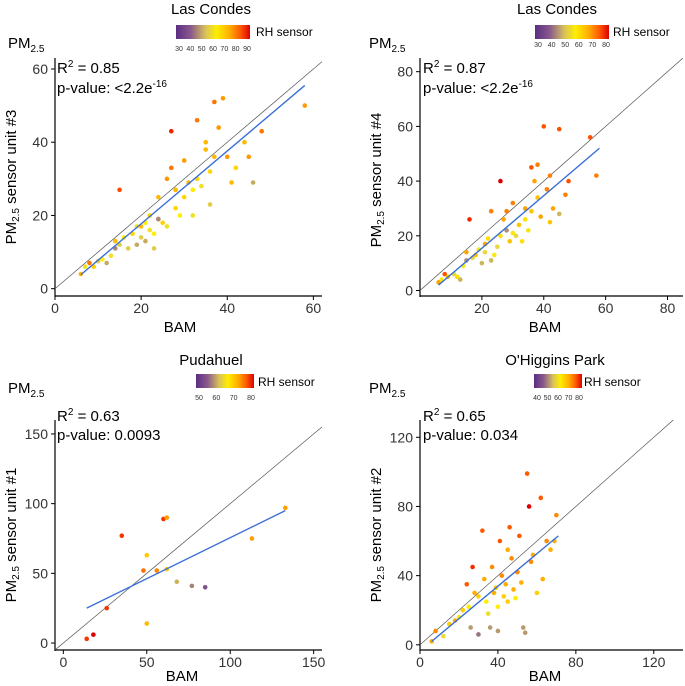 The image size is (685, 686). Describe the element at coordinates (555, 360) in the screenshot. I see `panel-title: O'Higgins Park` at that location.